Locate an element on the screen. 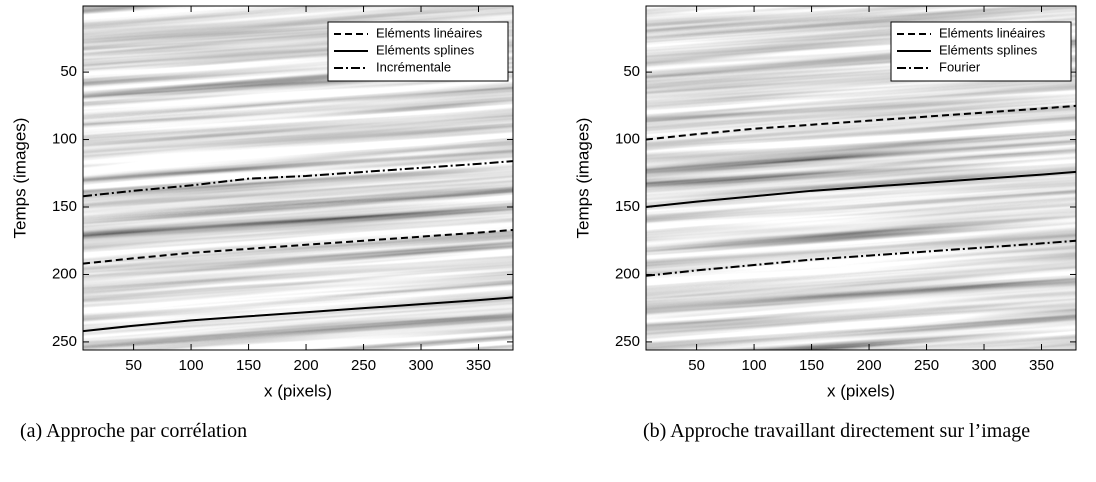  caption: (a) Approche par corrélation is located at coordinates (134, 431).